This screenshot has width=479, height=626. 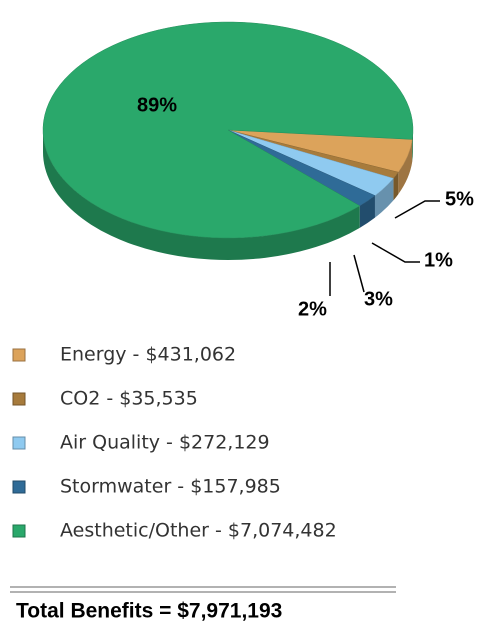 What do you see at coordinates (148, 355) in the screenshot?
I see `legend-label: Energy - $431,062` at bounding box center [148, 355].